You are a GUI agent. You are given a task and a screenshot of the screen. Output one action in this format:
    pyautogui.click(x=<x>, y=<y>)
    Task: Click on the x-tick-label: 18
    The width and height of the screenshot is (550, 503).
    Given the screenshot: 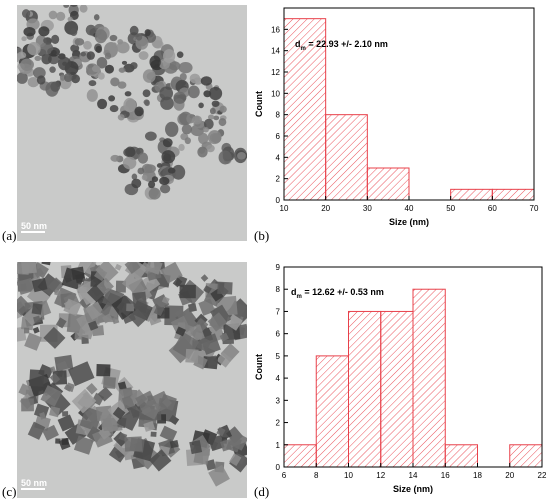 What is the action you would take?
    pyautogui.click(x=477, y=475)
    